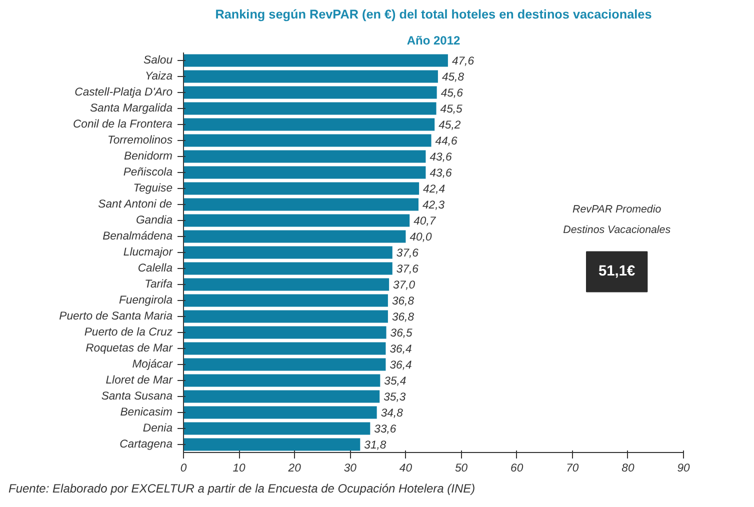 This screenshot has height=507, width=754. I want to click on source-note: Fuente: Elaborado por EXCELTUR a partir de la Encuesta de Ocupación Hotelera (INE), so click(242, 489).